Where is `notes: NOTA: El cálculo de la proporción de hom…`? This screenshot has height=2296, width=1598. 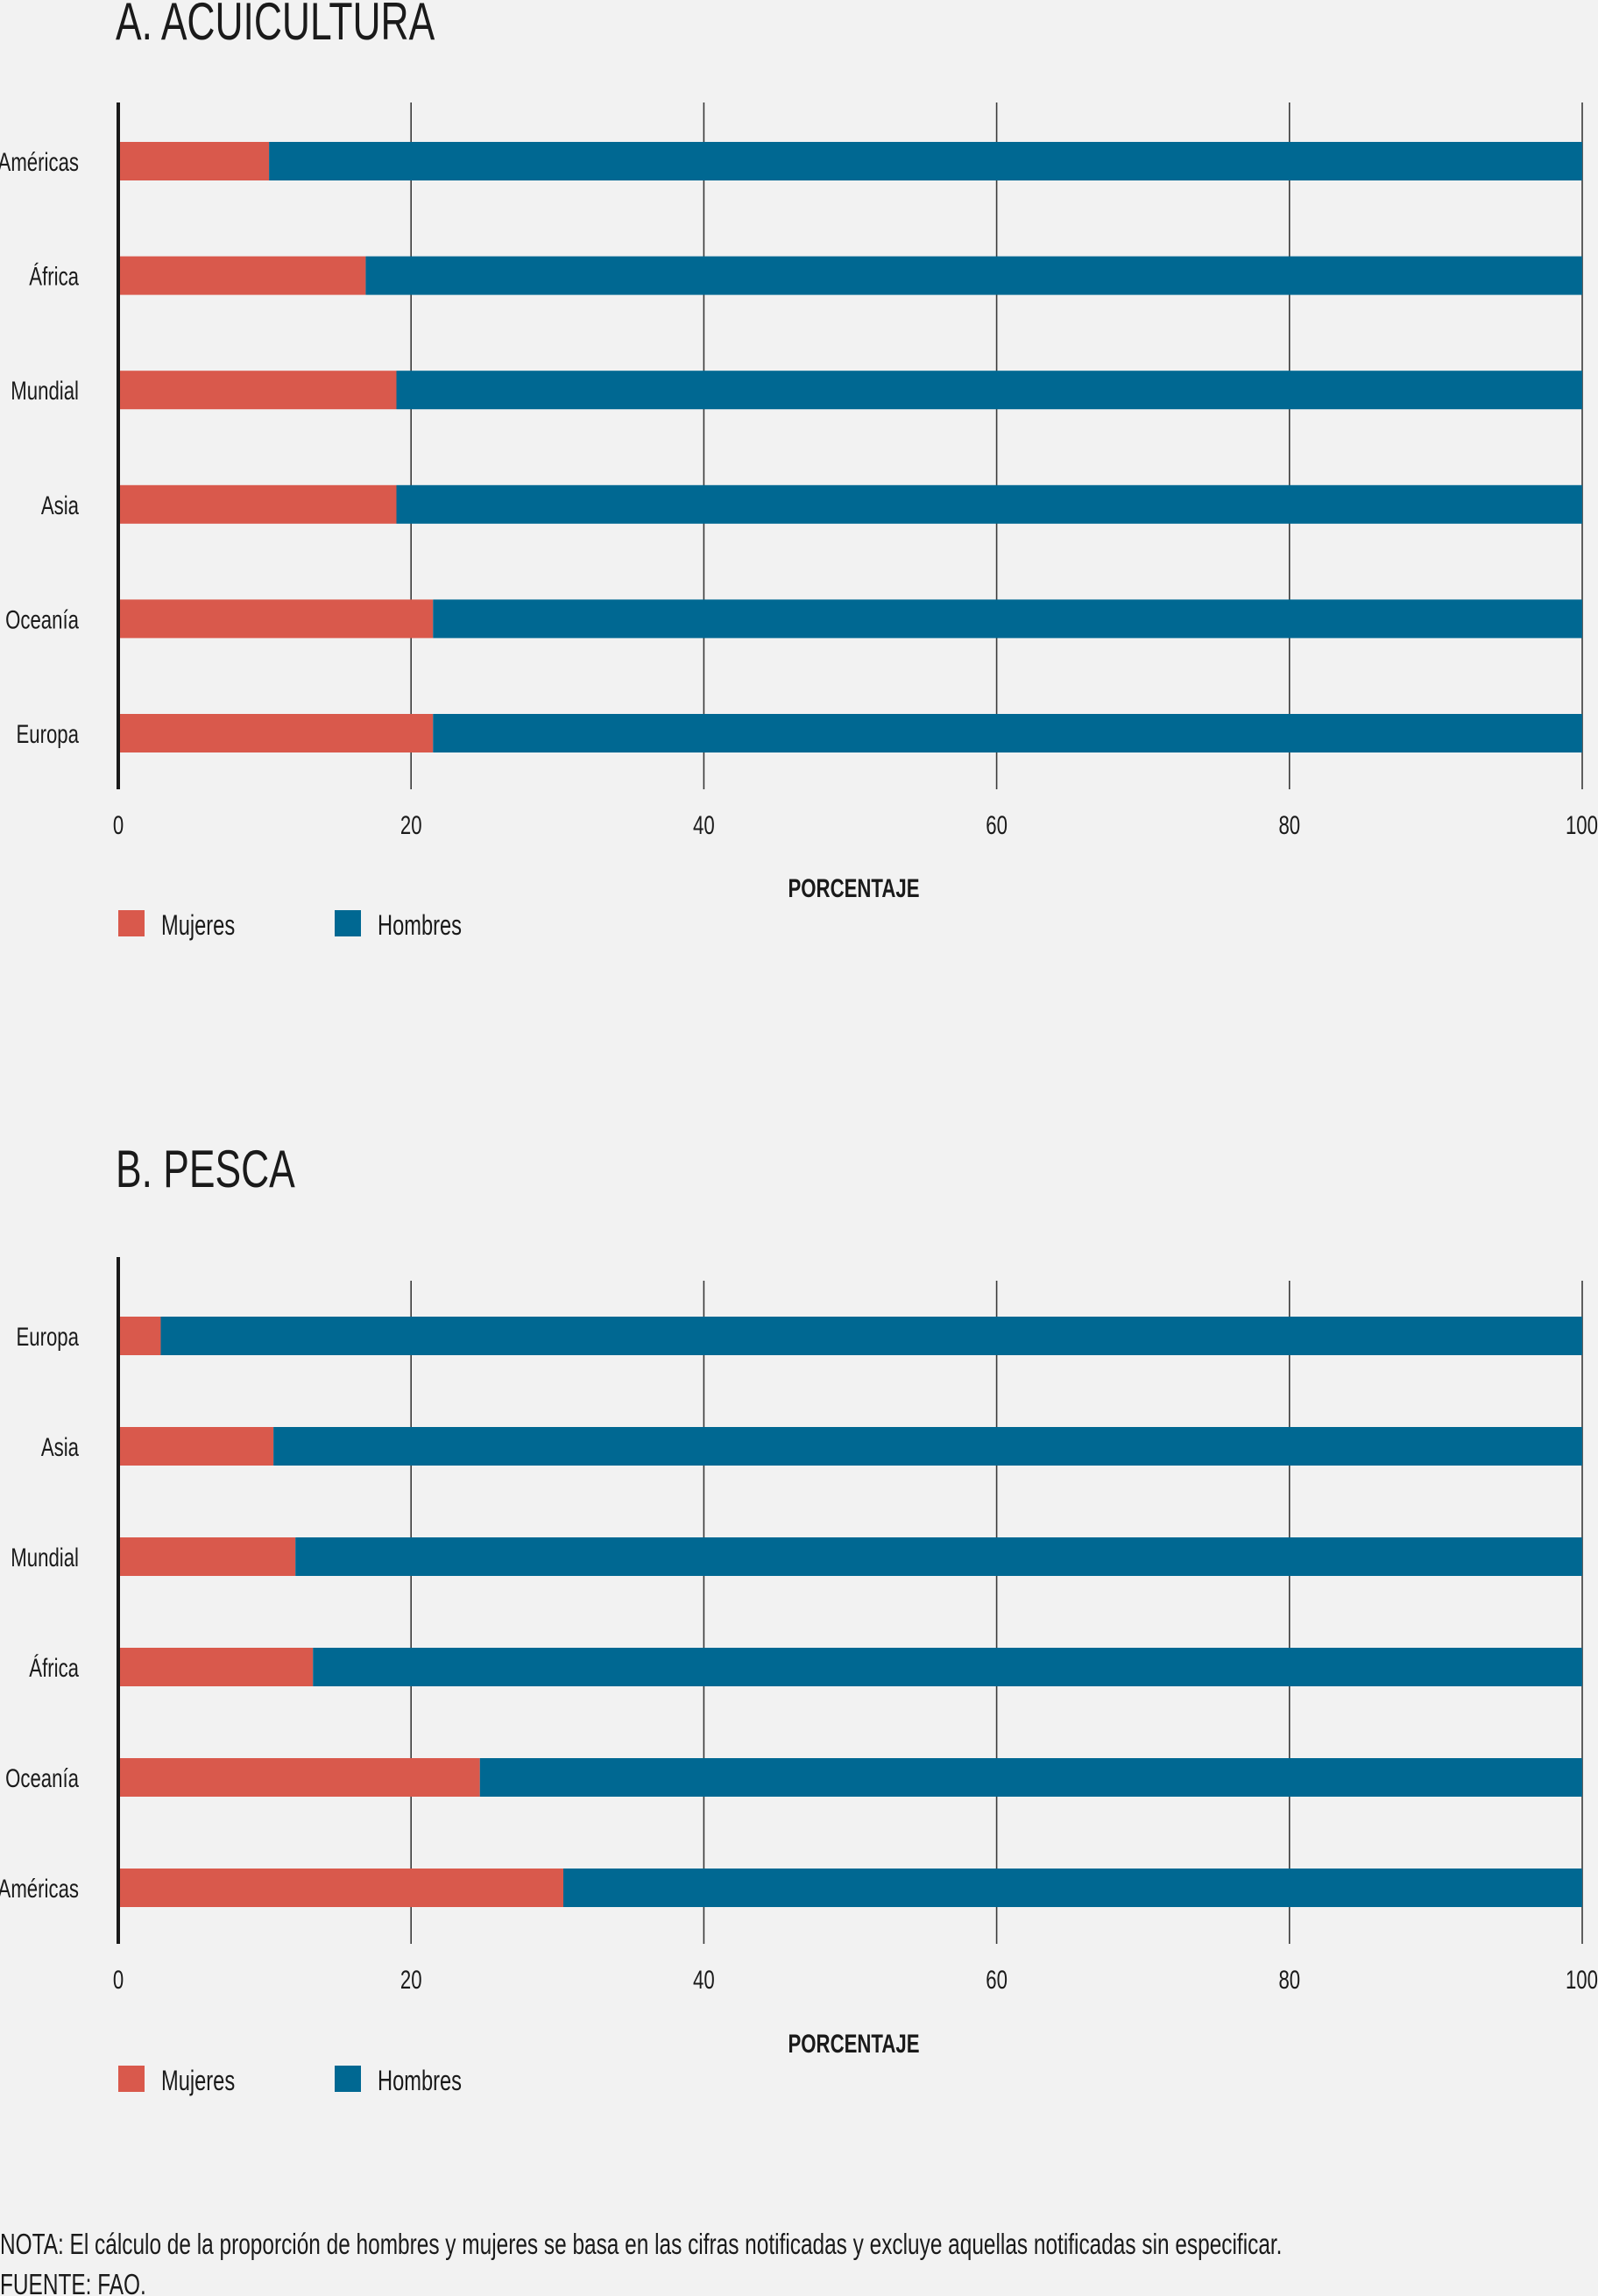 notes: NOTA: El cálculo de la proporción de hom… is located at coordinates (641, 2262).